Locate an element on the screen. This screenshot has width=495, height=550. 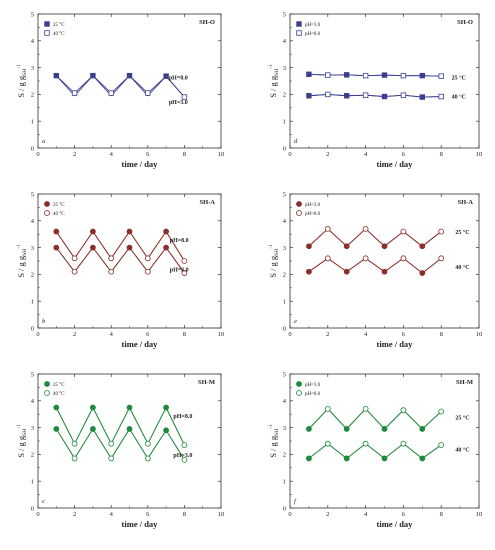
panel-corner-label: c is located at coordinates (43, 501).